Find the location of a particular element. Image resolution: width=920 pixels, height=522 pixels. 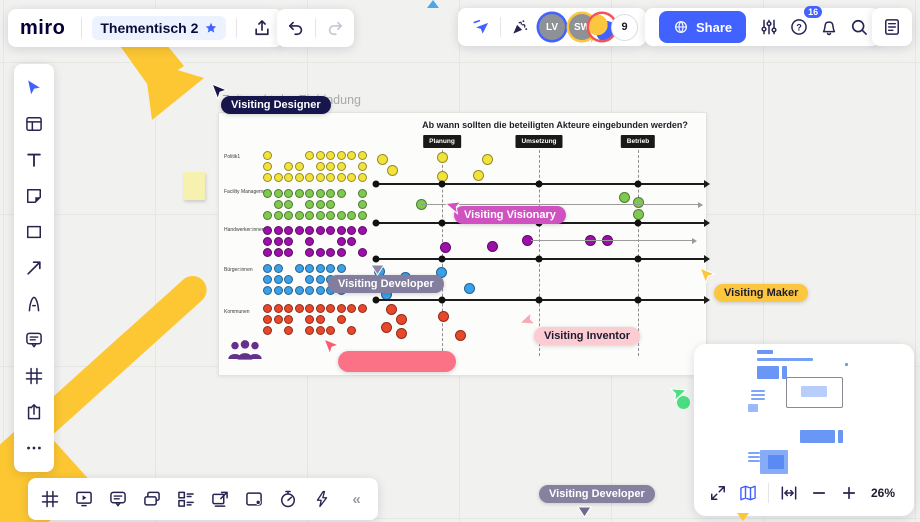

miro-logo: miro is located at coordinates (43, 27).